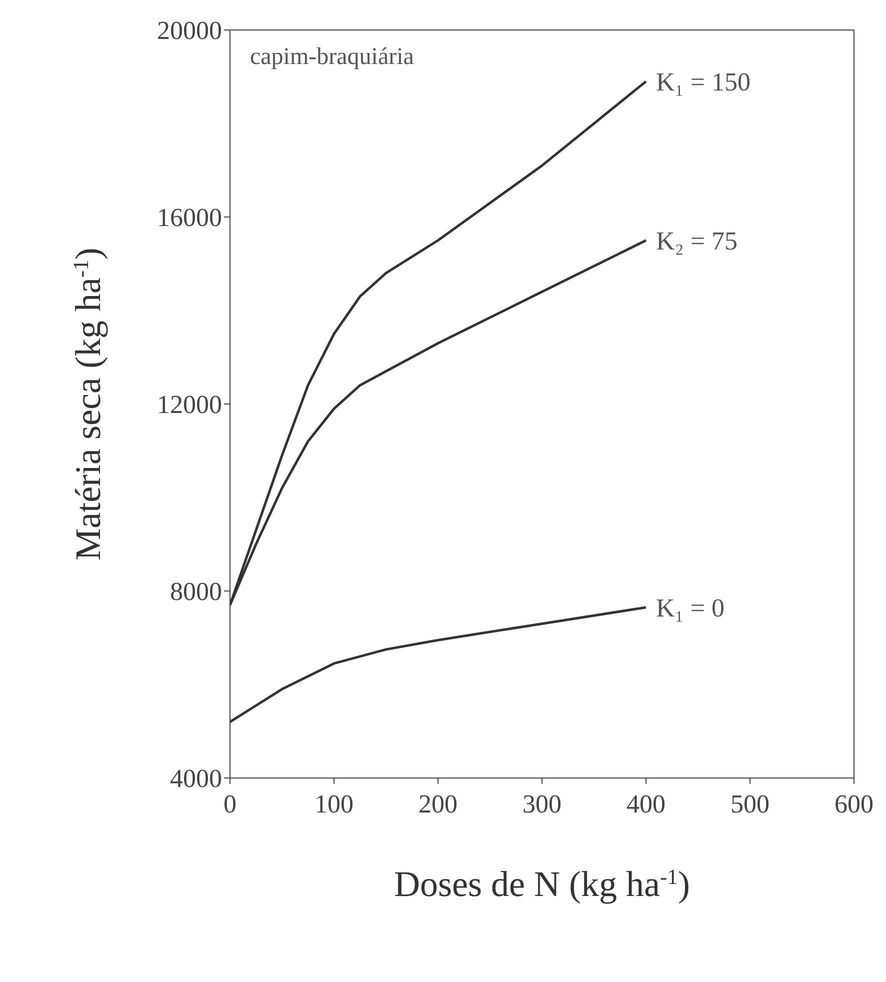  Describe the element at coordinates (750, 803) in the screenshot. I see `x-tick-label: 500` at that location.